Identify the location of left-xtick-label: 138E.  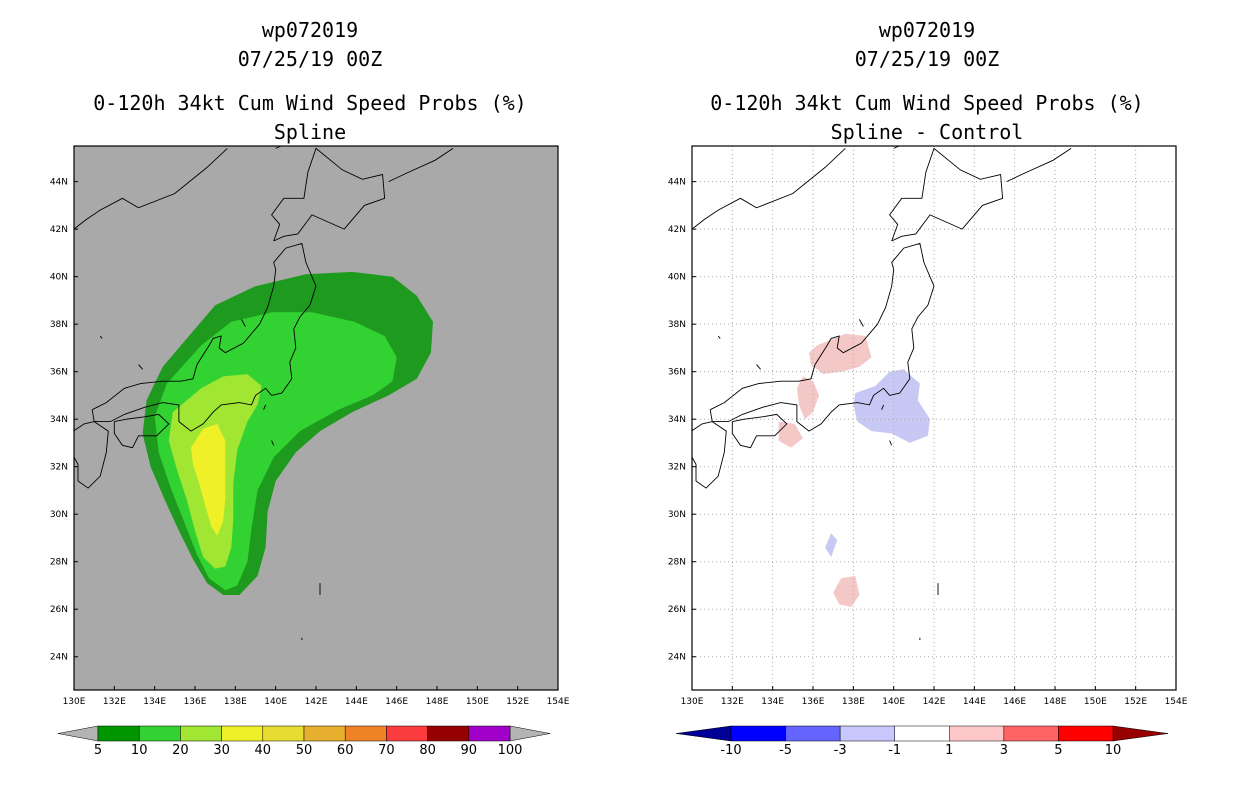
(235, 702).